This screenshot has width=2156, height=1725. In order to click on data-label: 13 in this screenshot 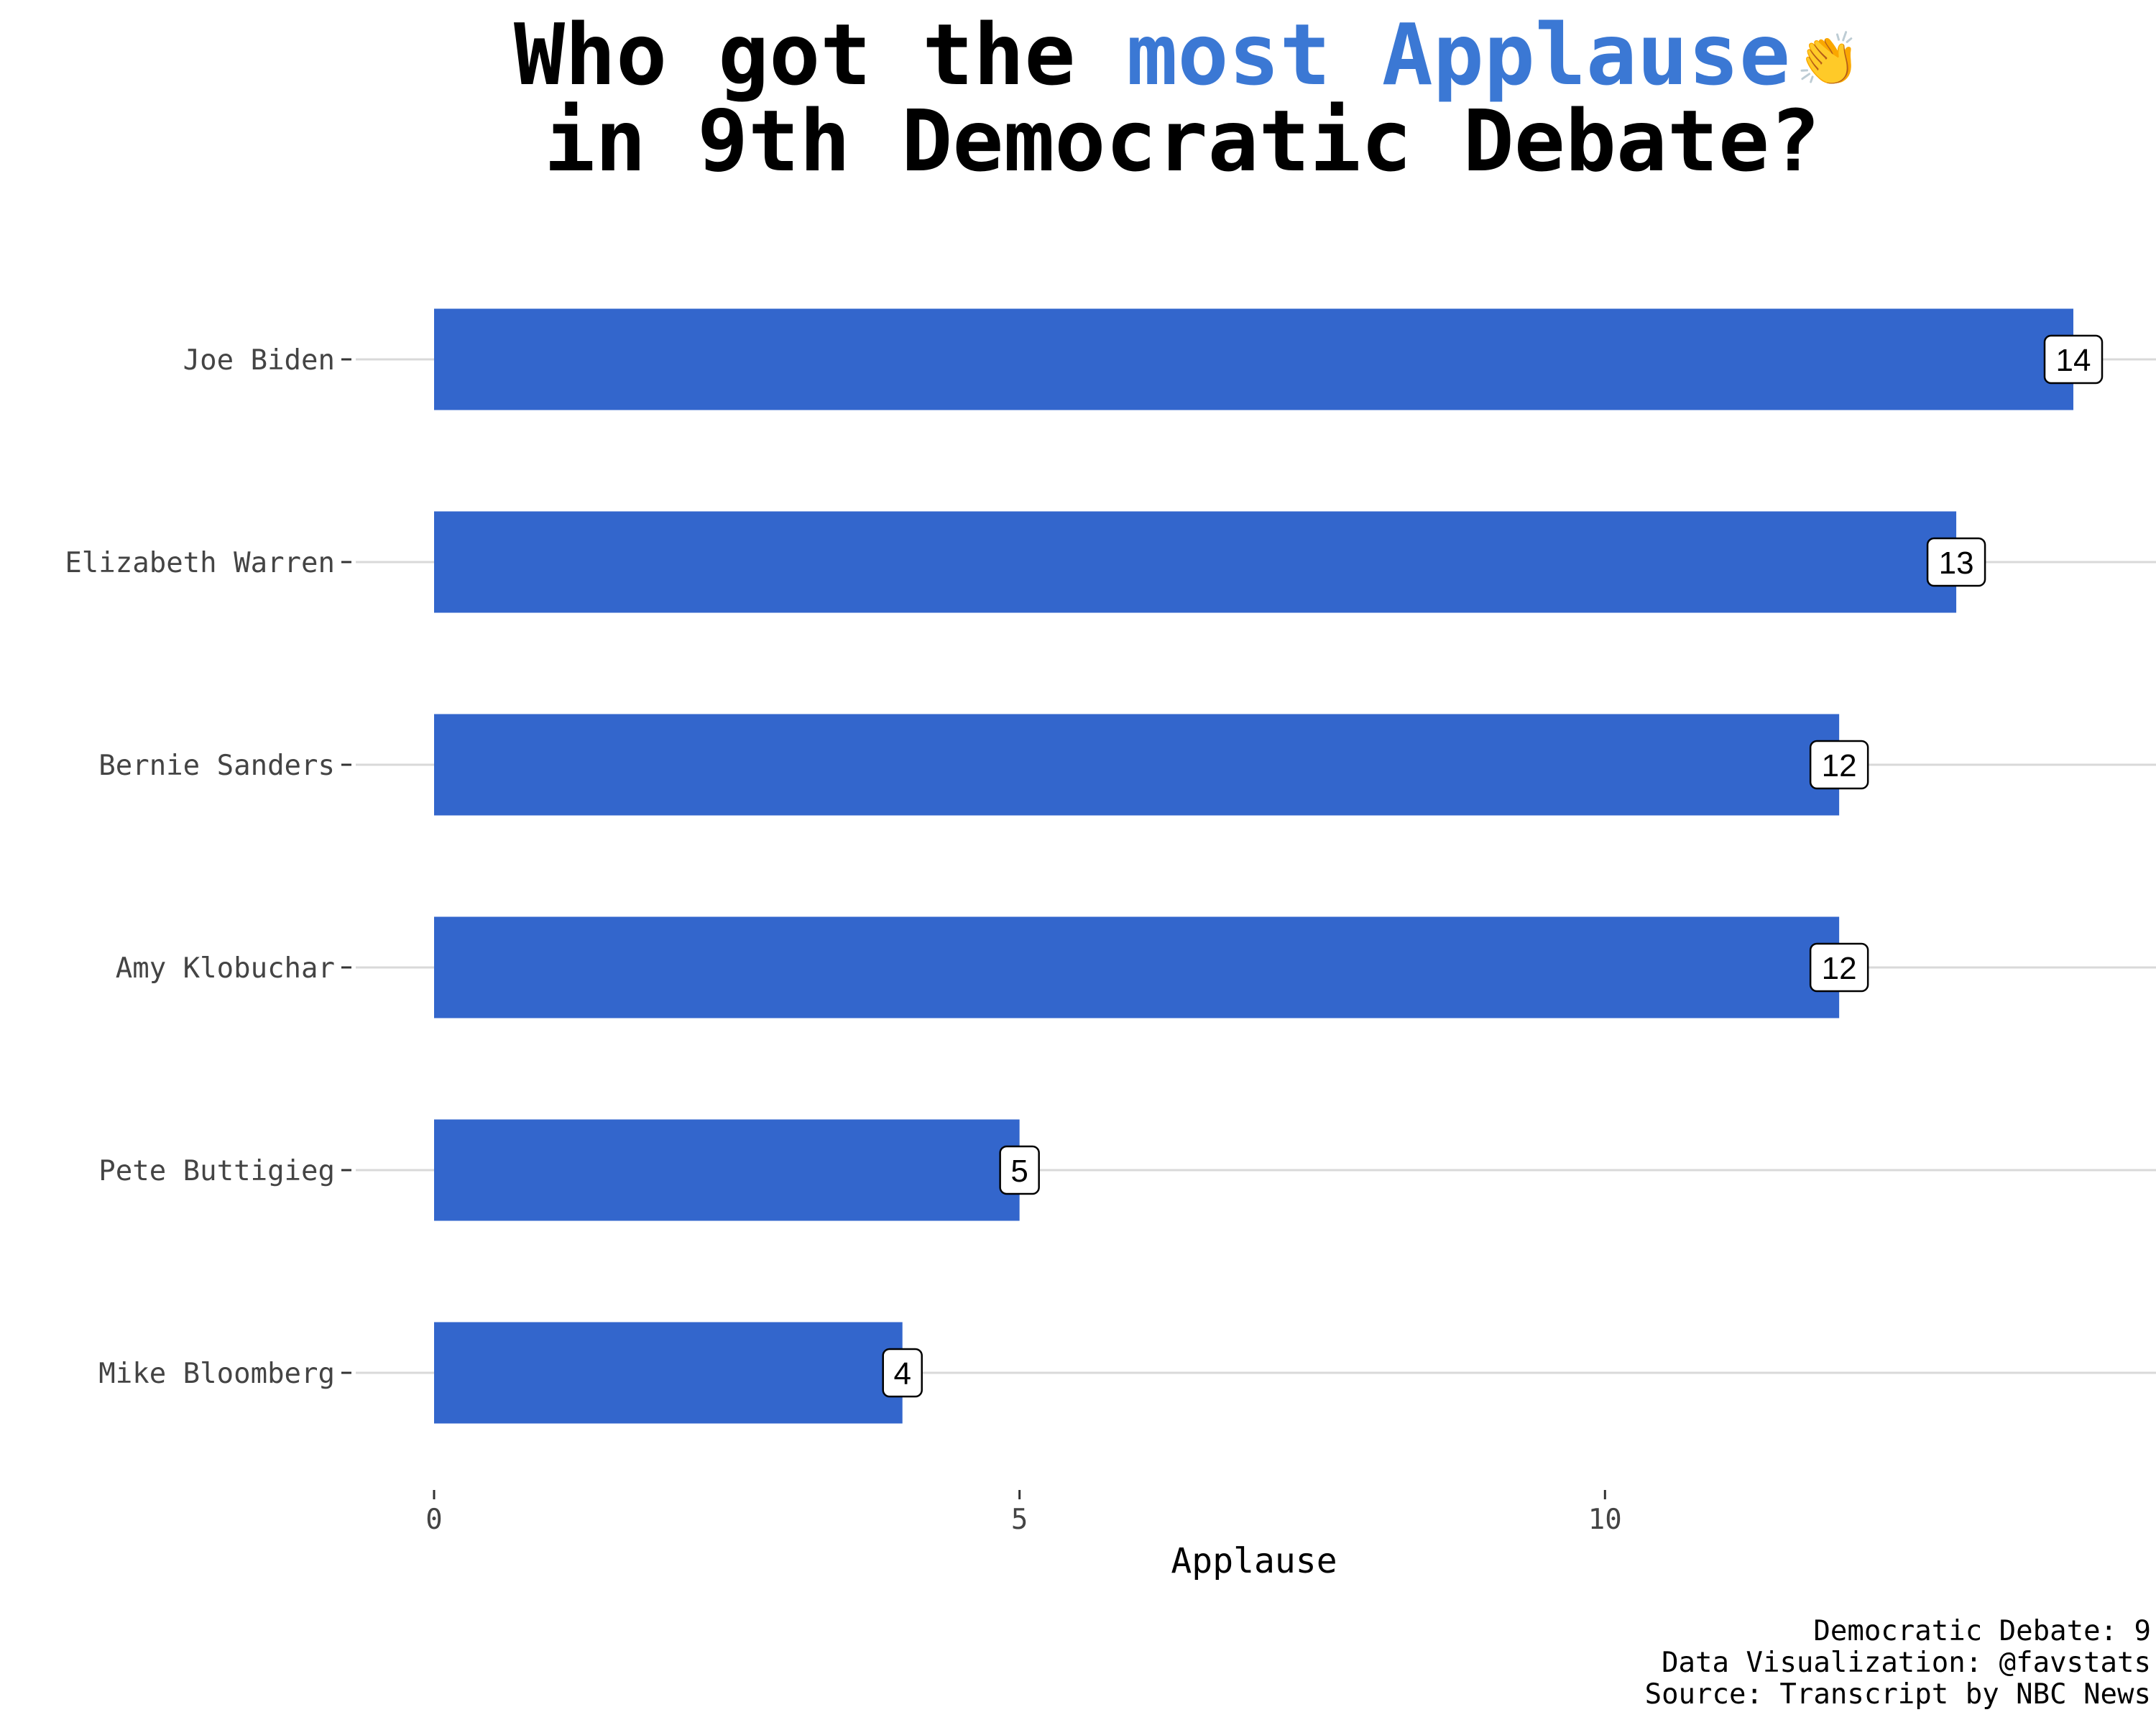, I will do `click(1957, 563)`.